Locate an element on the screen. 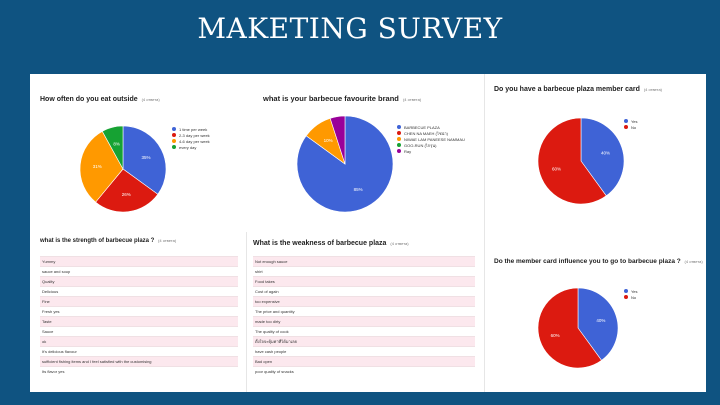  q5-responses: (4 ответа) is located at coordinates (167, 240).